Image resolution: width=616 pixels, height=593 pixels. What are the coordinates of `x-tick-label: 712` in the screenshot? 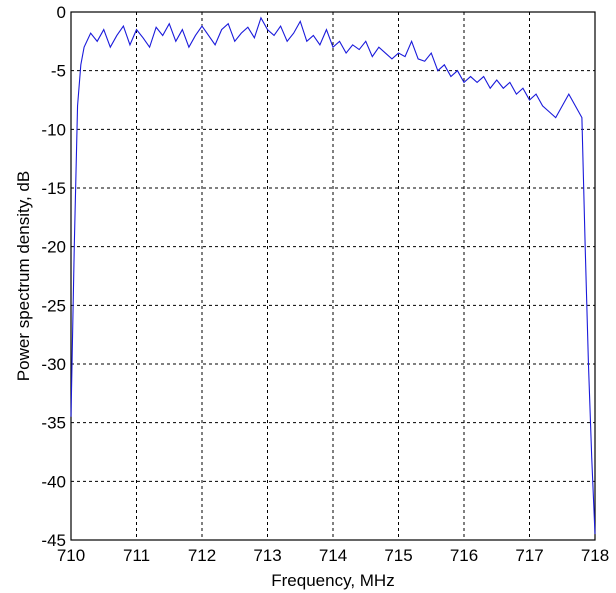 It's located at (202, 555).